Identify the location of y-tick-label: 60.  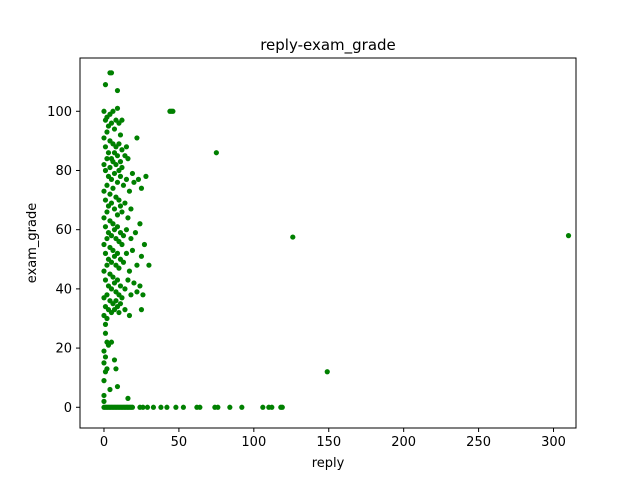
(63, 230).